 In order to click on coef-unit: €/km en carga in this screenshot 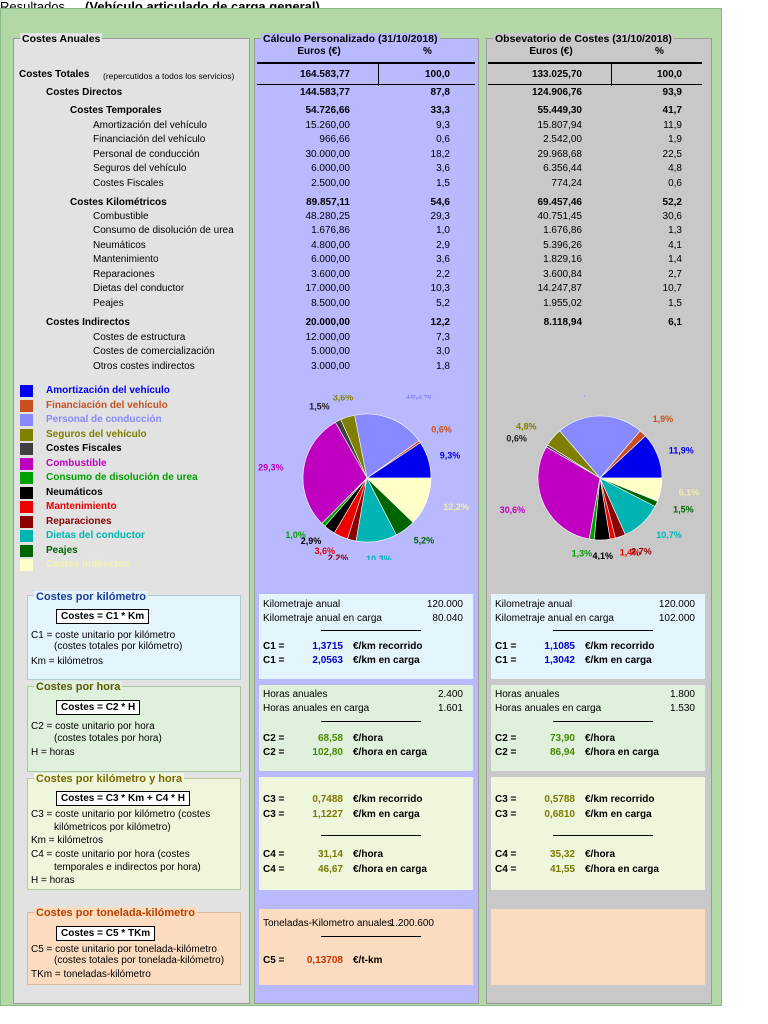, I will do `click(618, 660)`.